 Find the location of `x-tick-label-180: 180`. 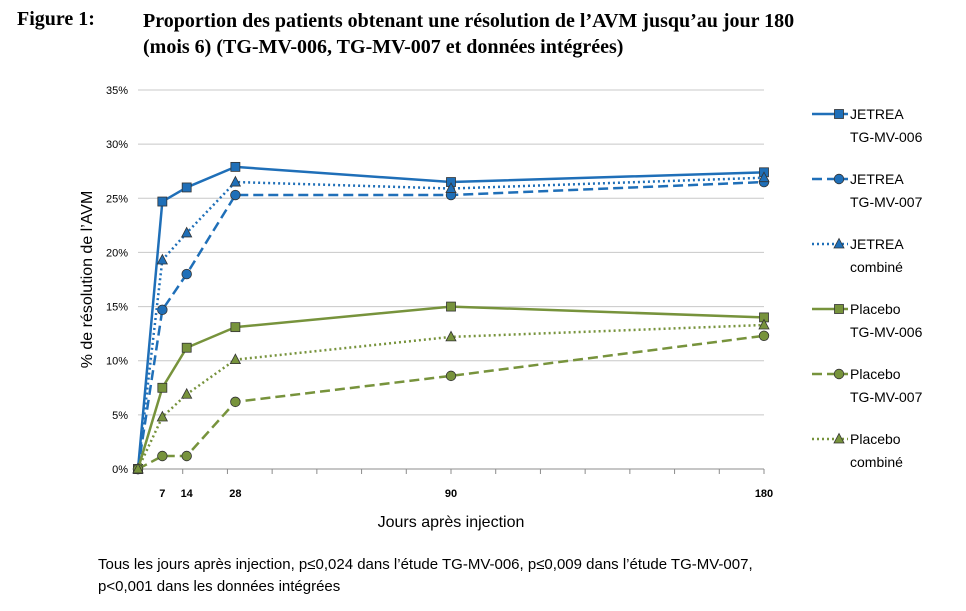

x-tick-label-180: 180 is located at coordinates (764, 494).